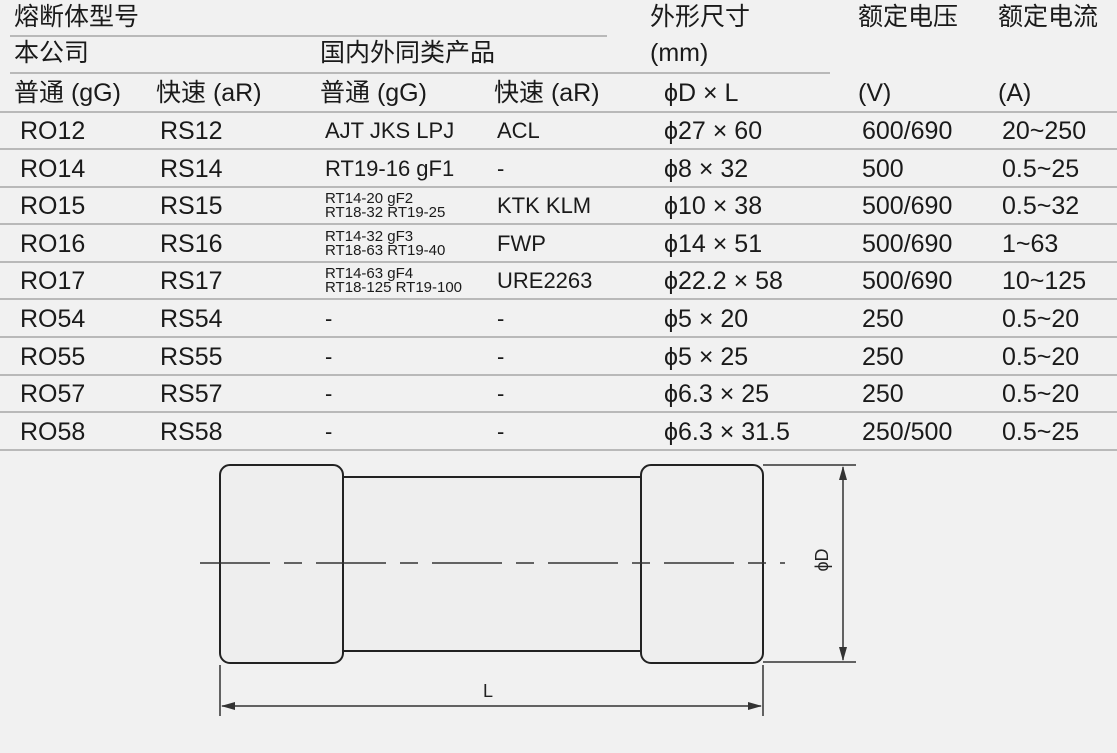 The image size is (1117, 753). I want to click on model-ro: RO16, so click(53, 243).